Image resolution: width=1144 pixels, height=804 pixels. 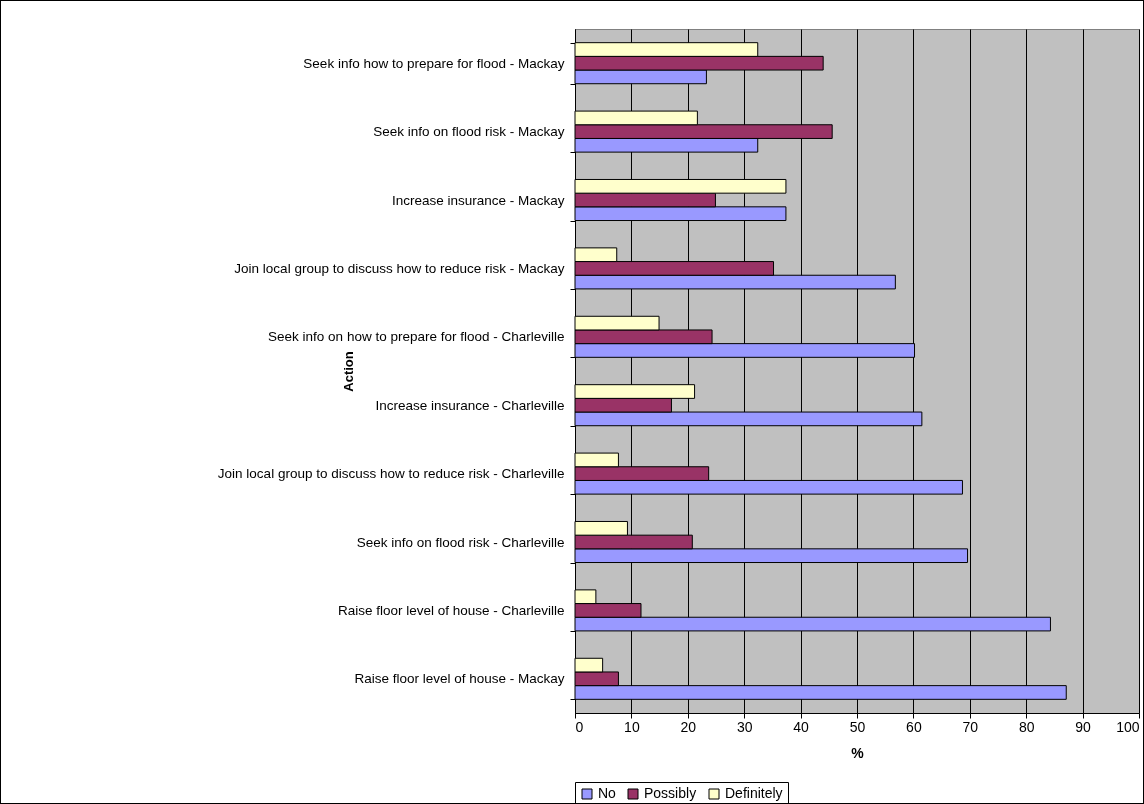 What do you see at coordinates (857, 726) in the screenshot?
I see `x-tick-label: 50` at bounding box center [857, 726].